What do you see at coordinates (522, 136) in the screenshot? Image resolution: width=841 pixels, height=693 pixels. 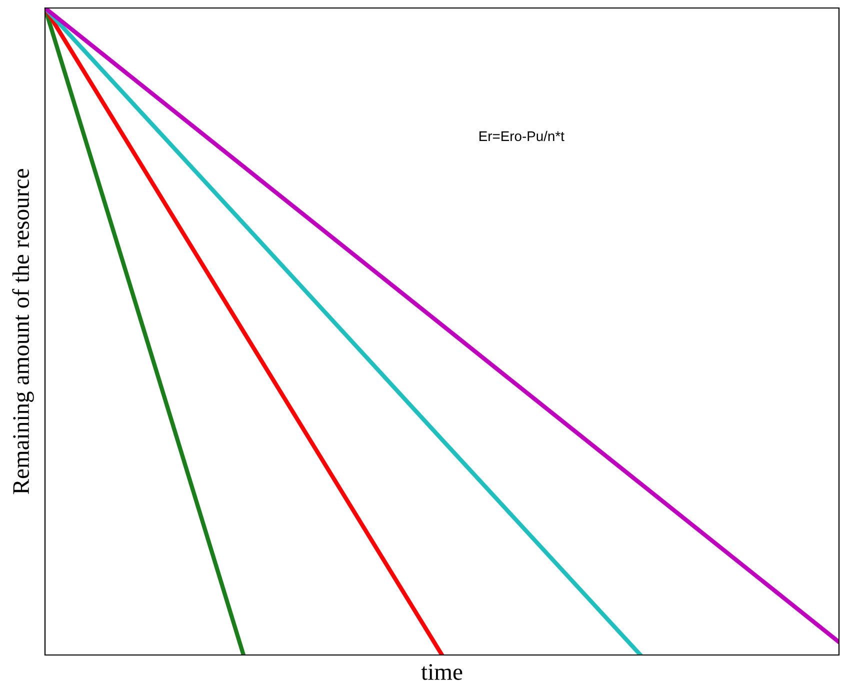 I see `annotation: Er=Ero-Pu/n*t` at bounding box center [522, 136].